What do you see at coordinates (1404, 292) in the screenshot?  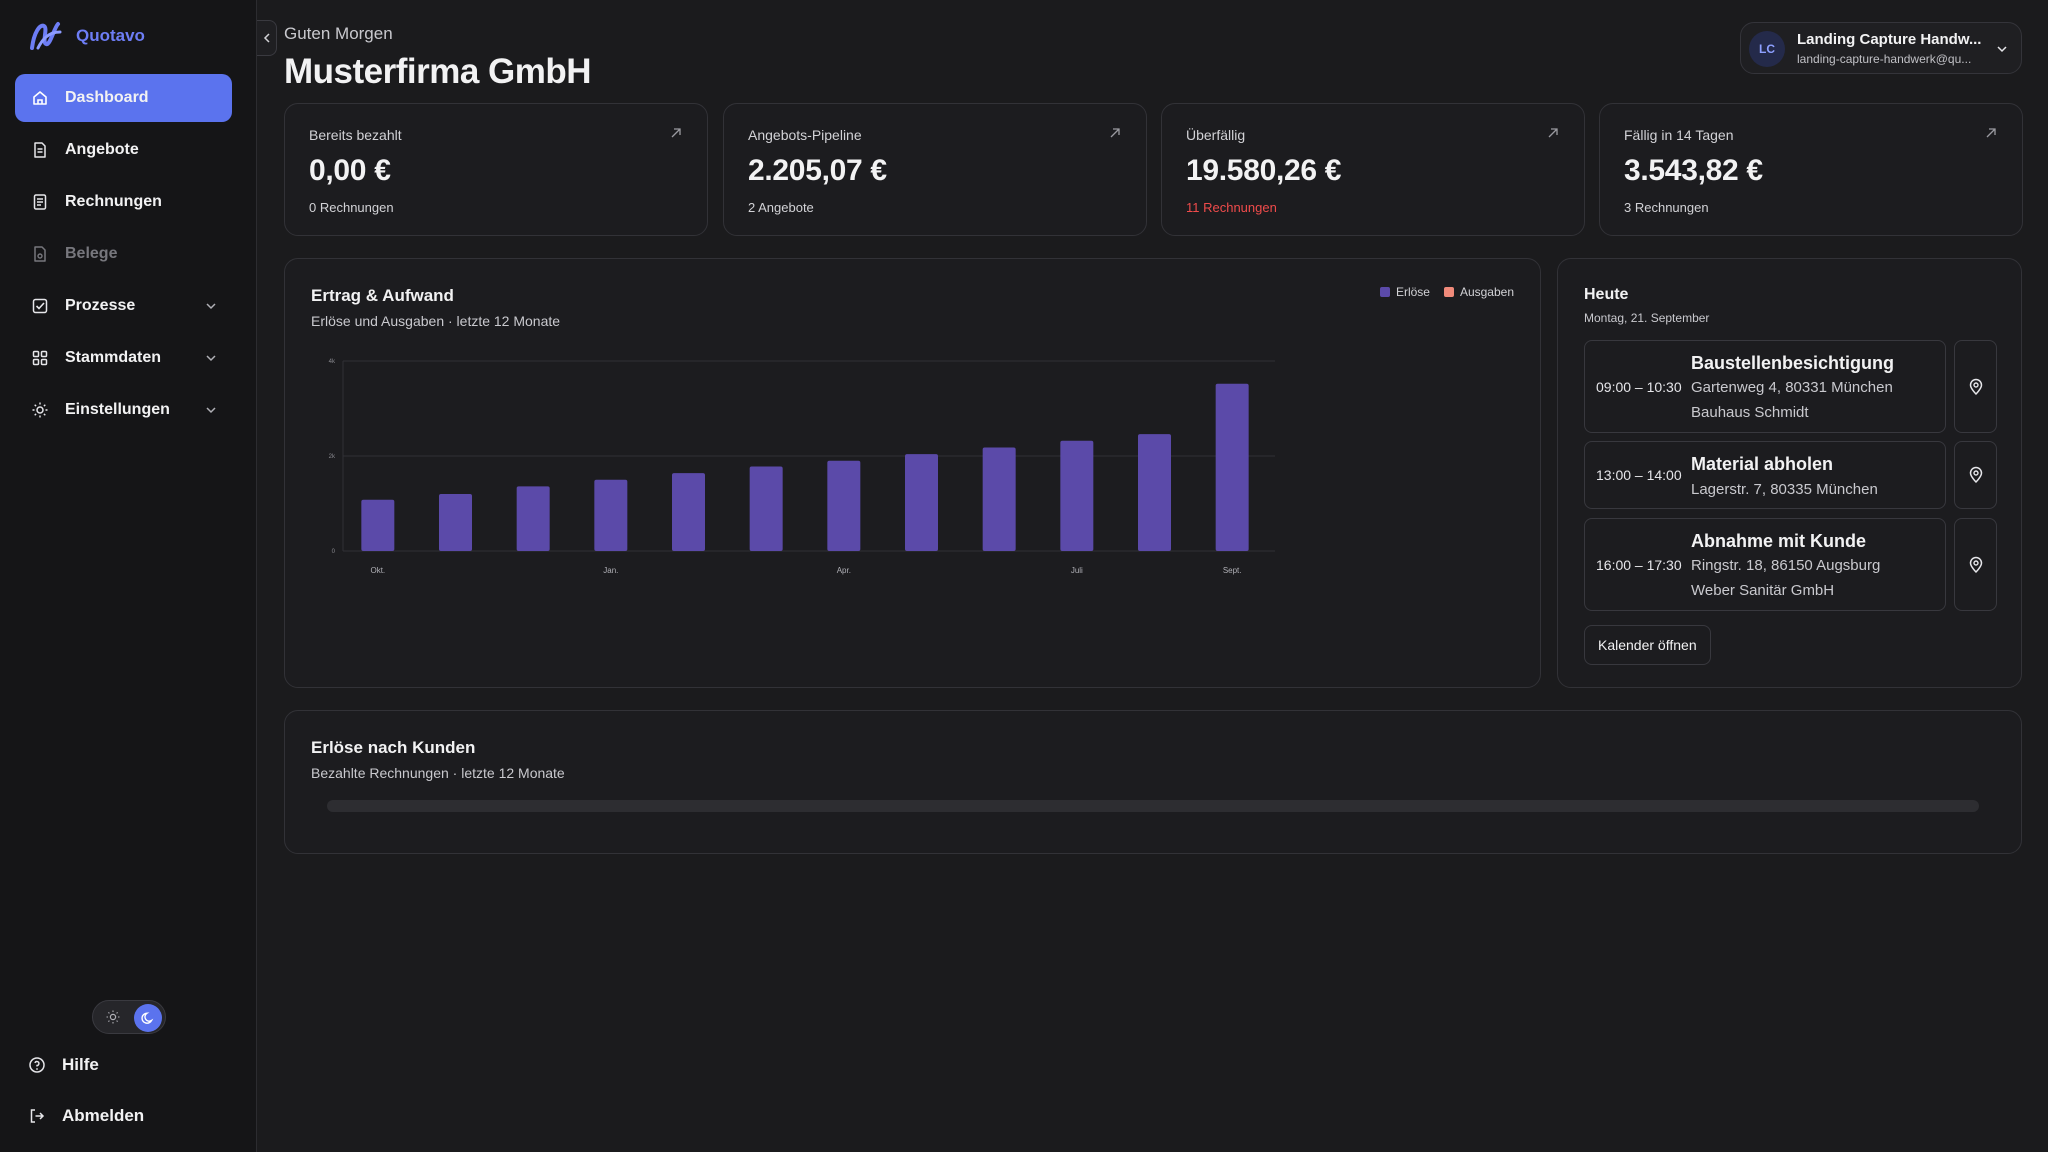 I see `legend-item-erloese: Erlöse` at bounding box center [1404, 292].